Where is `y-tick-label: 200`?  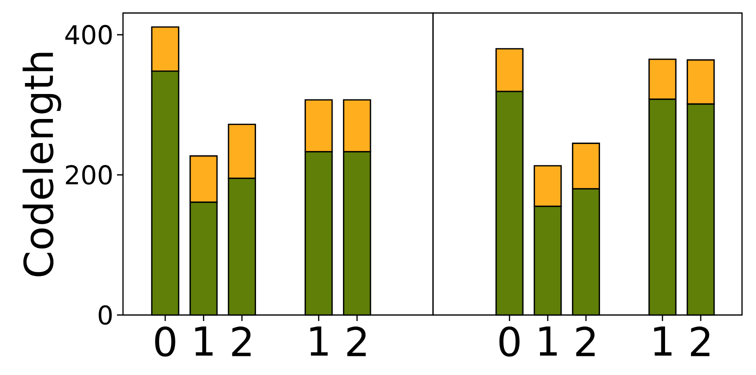 y-tick-label: 200 is located at coordinates (89, 175).